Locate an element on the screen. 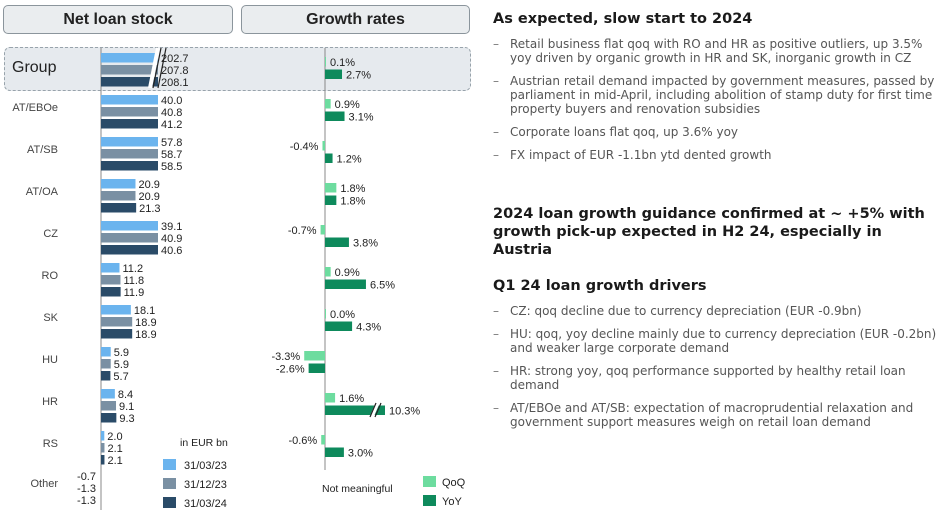 This screenshot has width=945, height=518. growth-value-label: 1.6% is located at coordinates (351, 399).